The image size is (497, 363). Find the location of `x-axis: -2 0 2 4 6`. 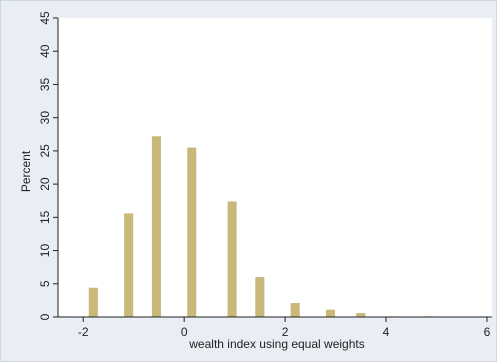

x-axis: -2 0 2 4 6 is located at coordinates (275, 327).